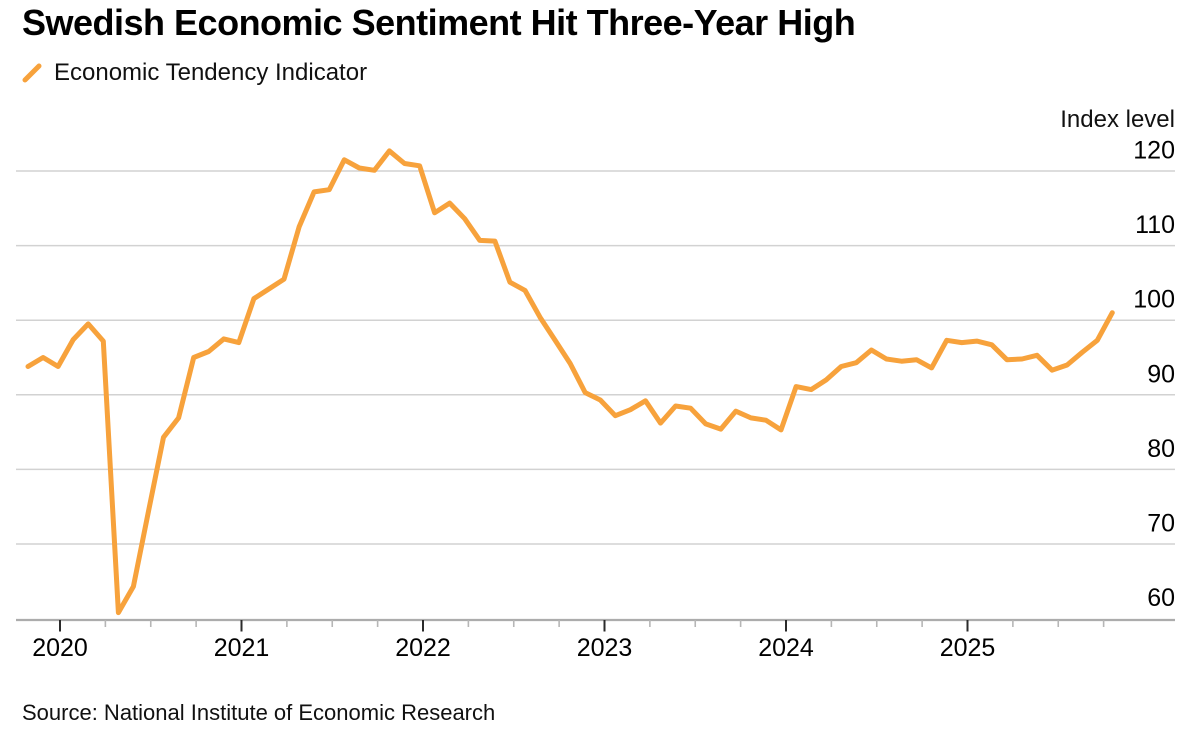 Image resolution: width=1200 pixels, height=735 pixels. Describe the element at coordinates (60, 648) in the screenshot. I see `x-axis-label: 2020` at that location.